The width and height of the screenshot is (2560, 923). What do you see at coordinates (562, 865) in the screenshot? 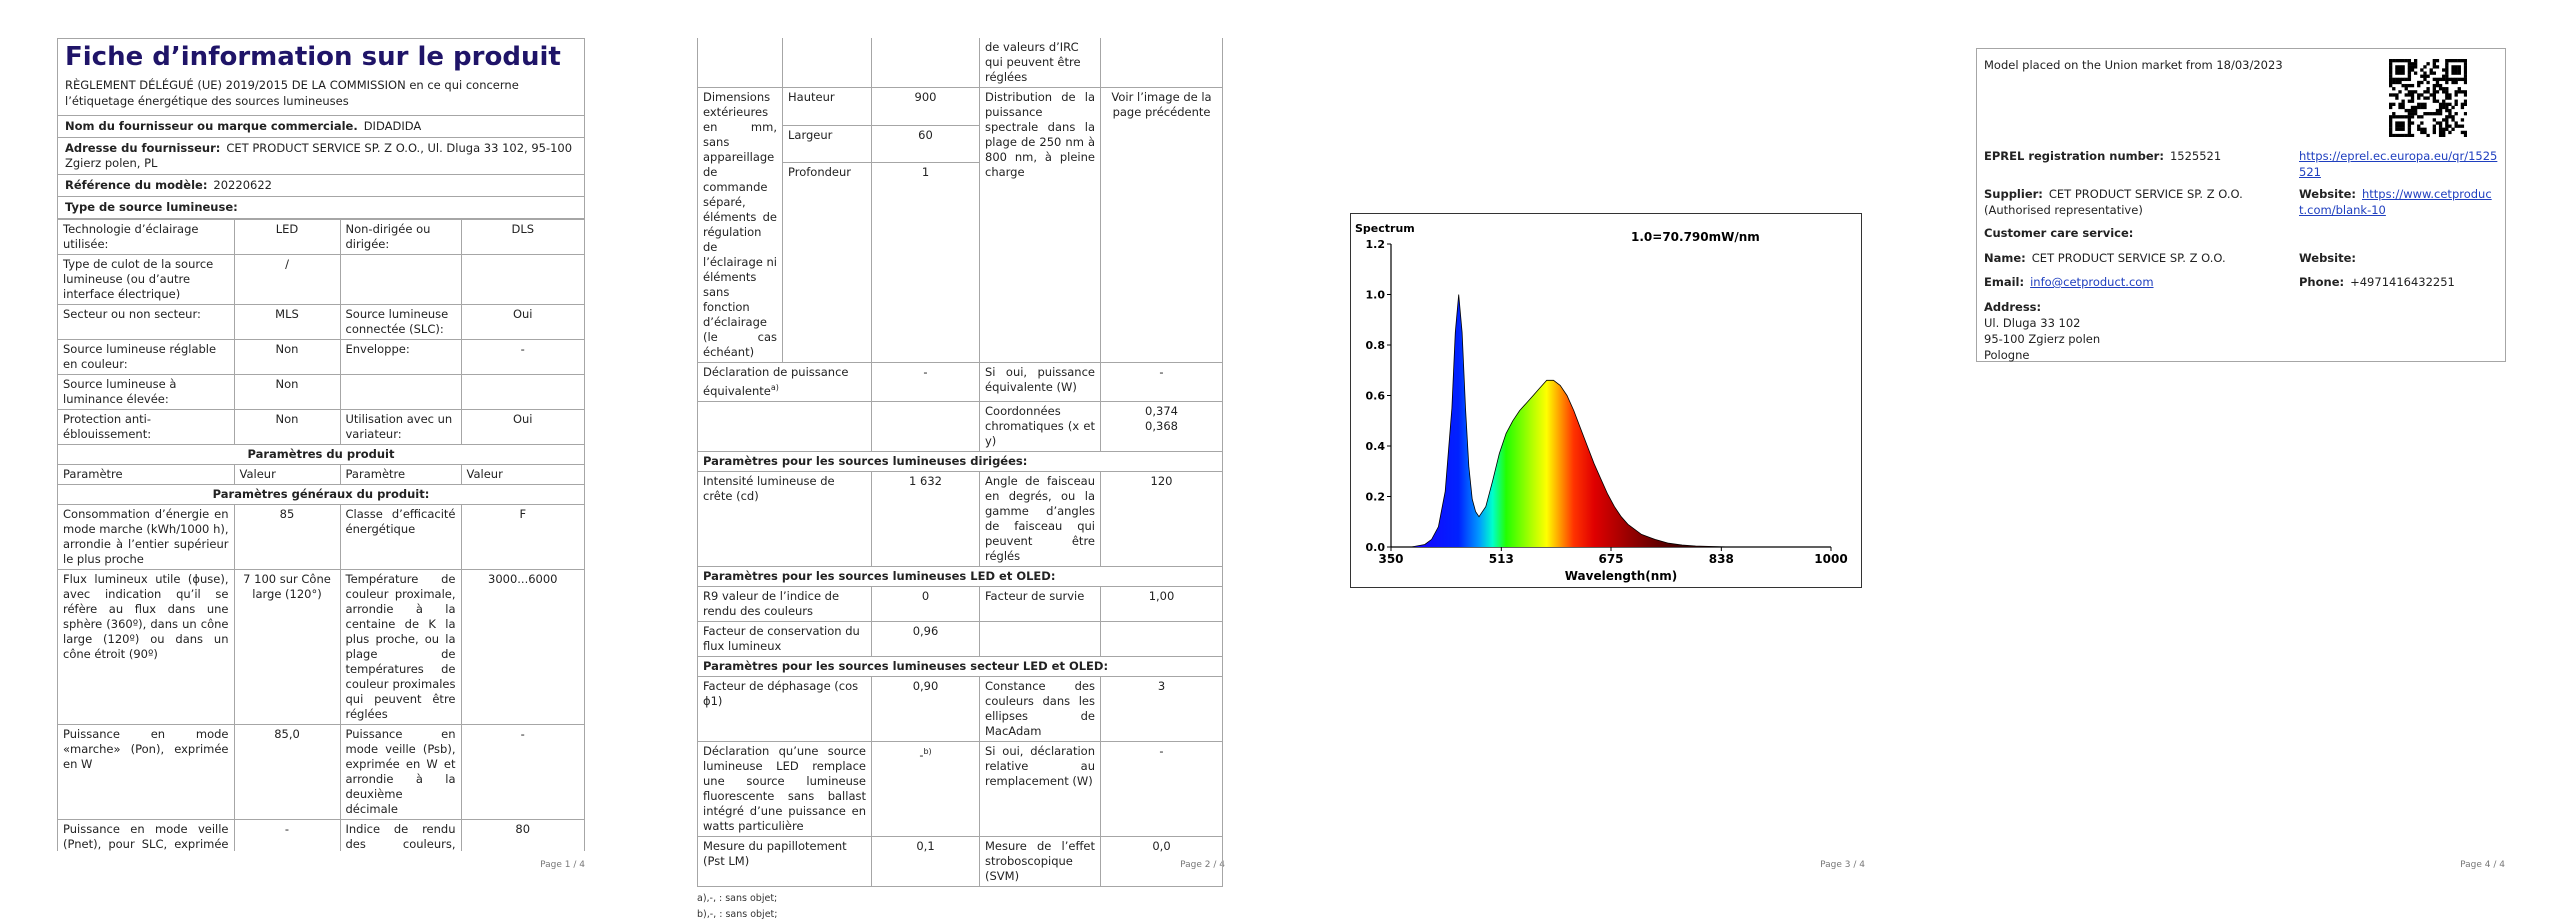
I see `page-number: Page 1 / 4` at bounding box center [562, 865].